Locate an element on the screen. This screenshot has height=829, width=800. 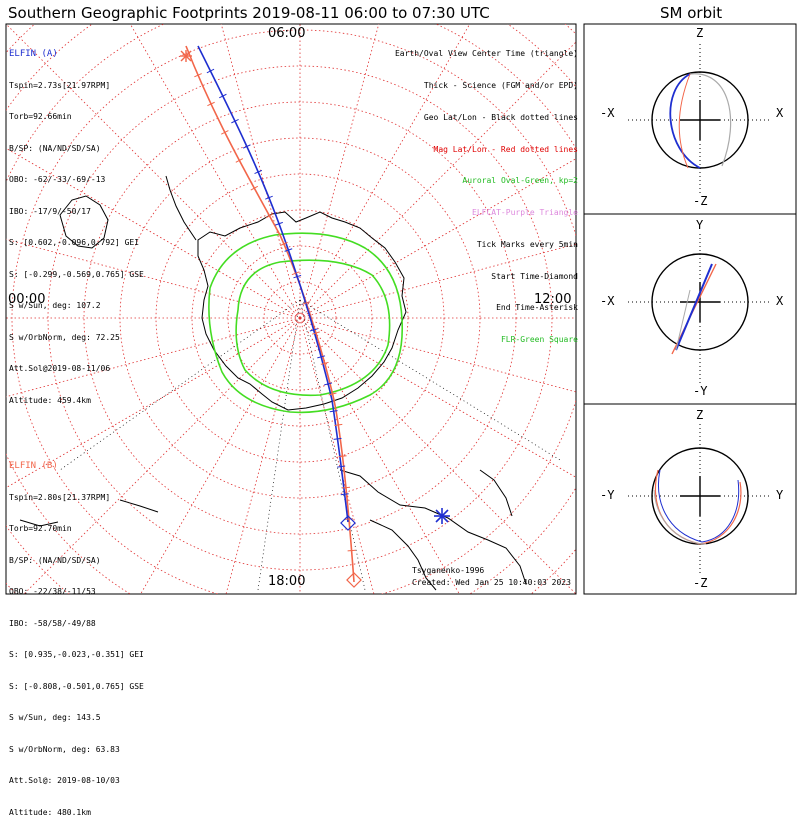
elfin-b-line: Tspin=2.80s[21.37RPM] is located at coordinates (60, 497).